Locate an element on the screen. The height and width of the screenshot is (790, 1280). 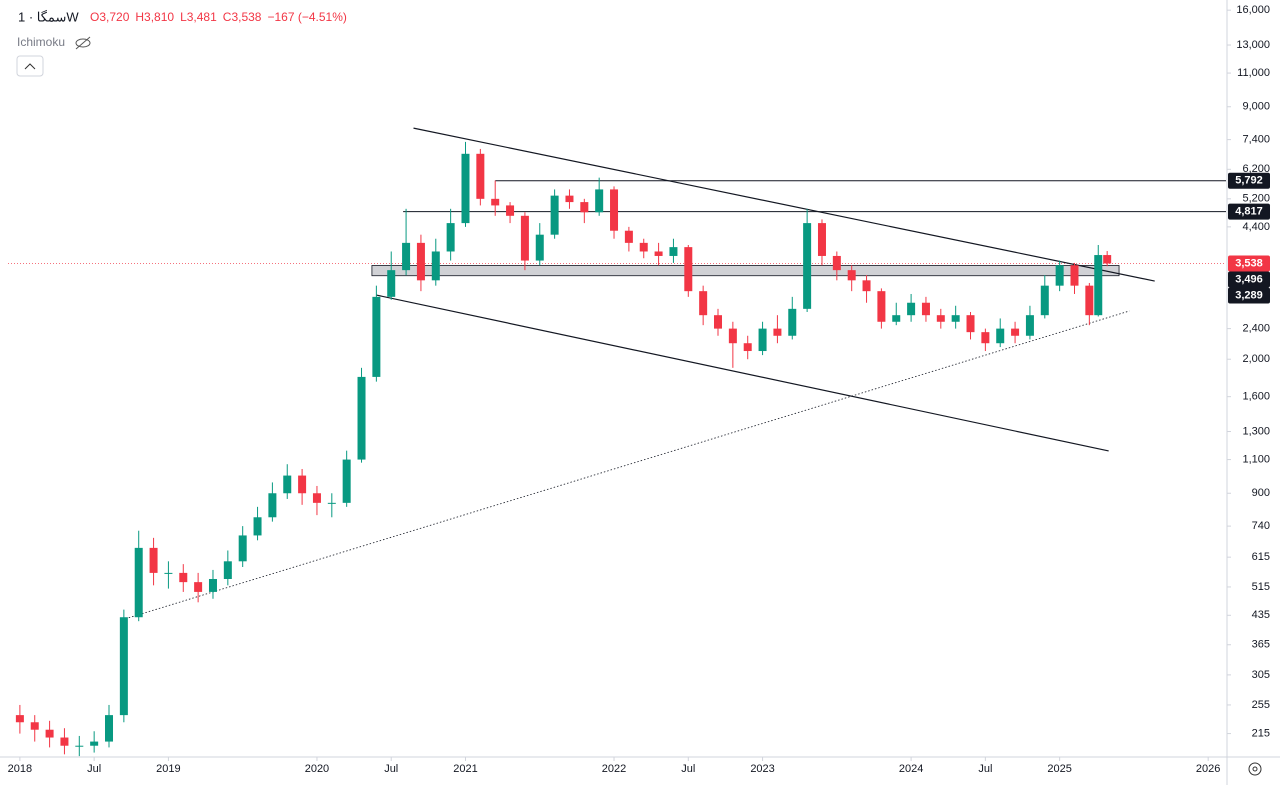
collapse-button is located at coordinates (30, 66).